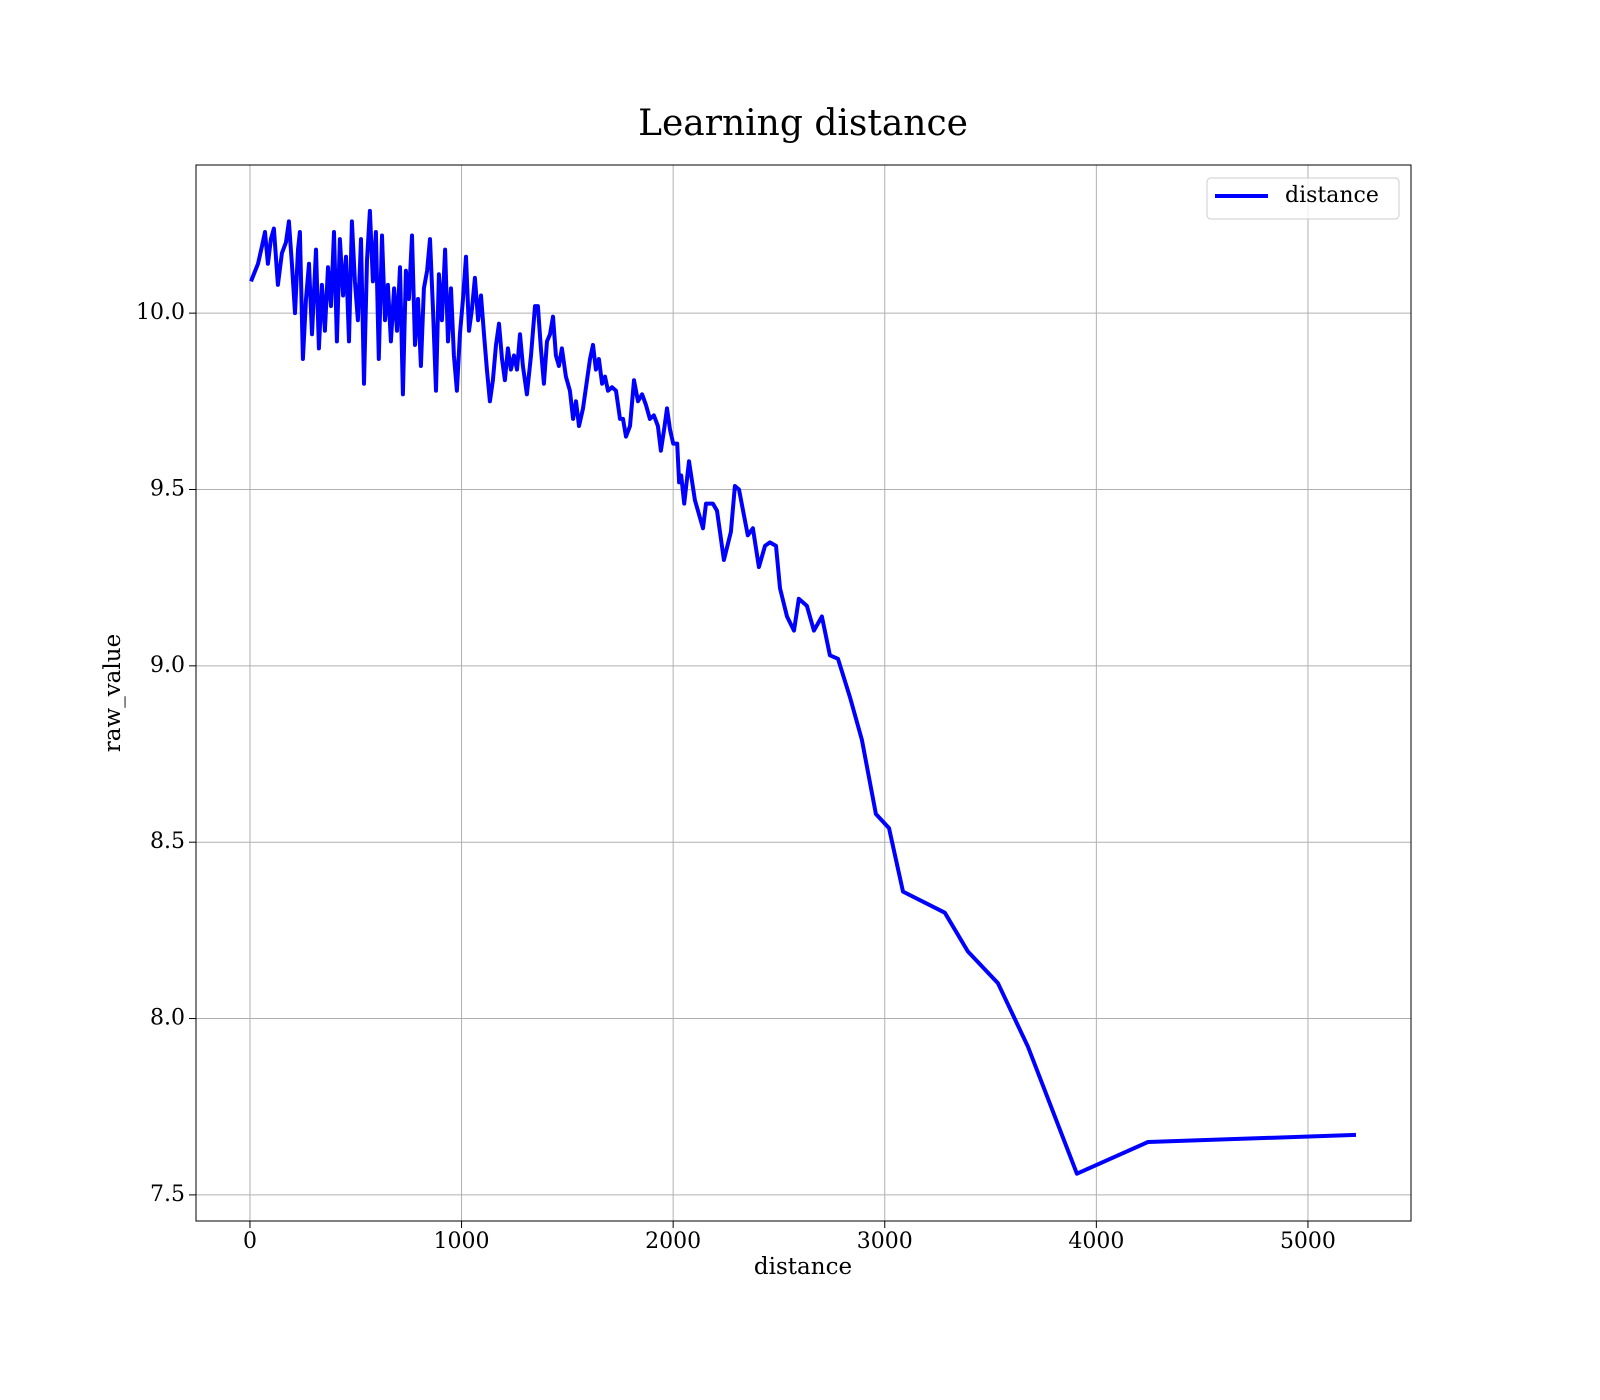  What do you see at coordinates (167, 1018) in the screenshot?
I see `y-tick-label: 8.0` at bounding box center [167, 1018].